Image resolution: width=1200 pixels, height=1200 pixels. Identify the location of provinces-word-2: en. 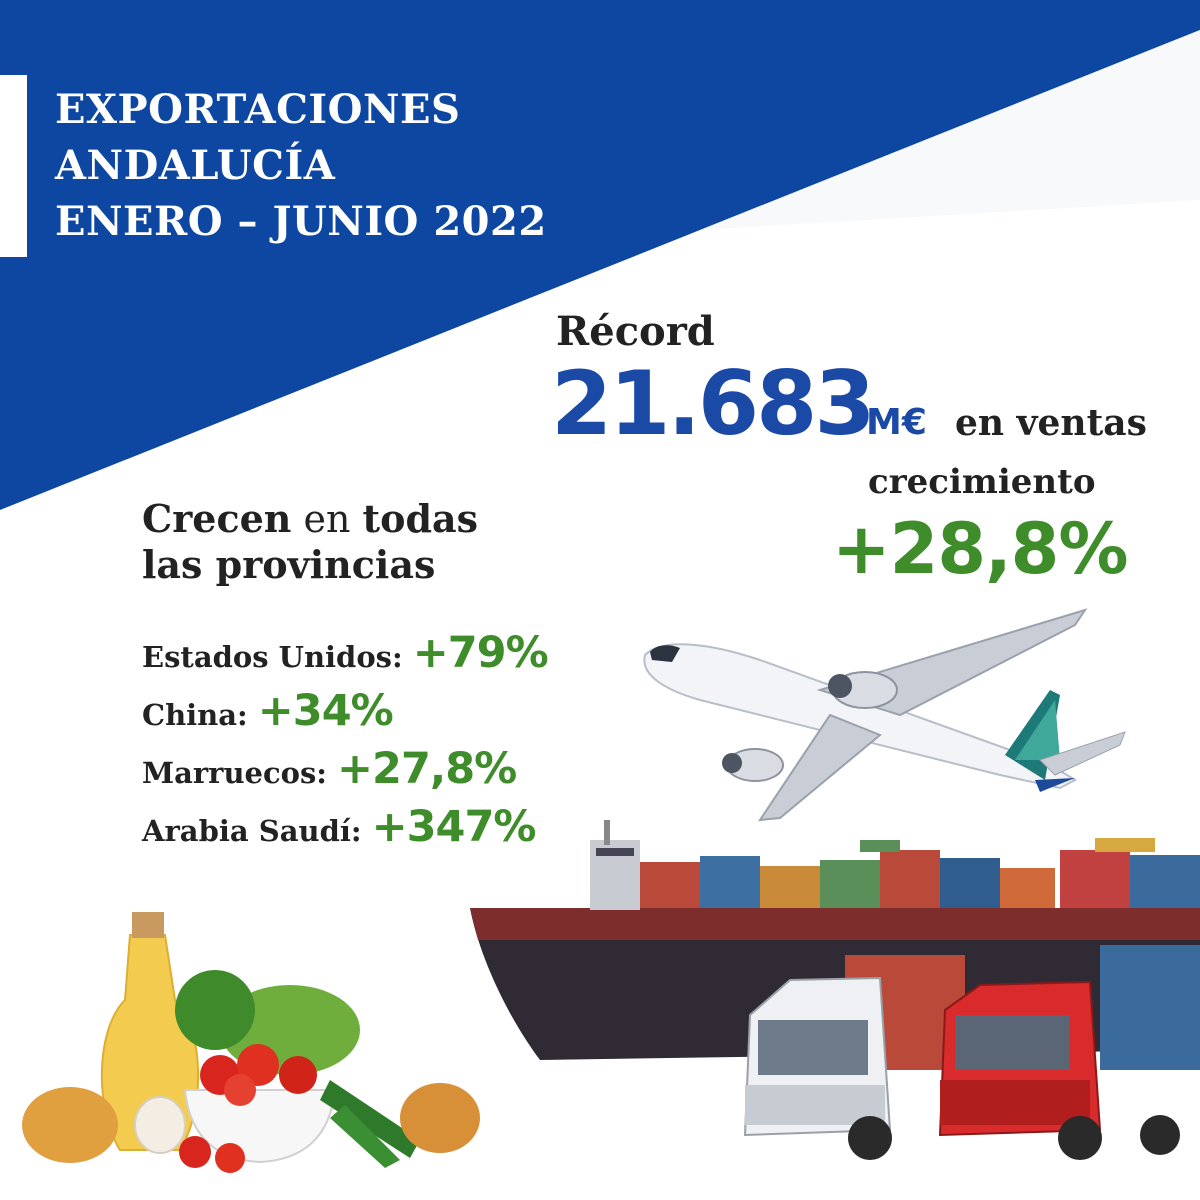
(327, 519).